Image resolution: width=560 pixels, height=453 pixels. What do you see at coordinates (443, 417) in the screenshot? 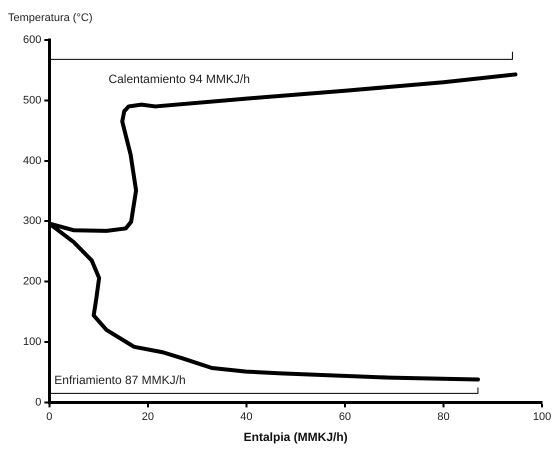
I see `x-tick-label: 80` at bounding box center [443, 417].